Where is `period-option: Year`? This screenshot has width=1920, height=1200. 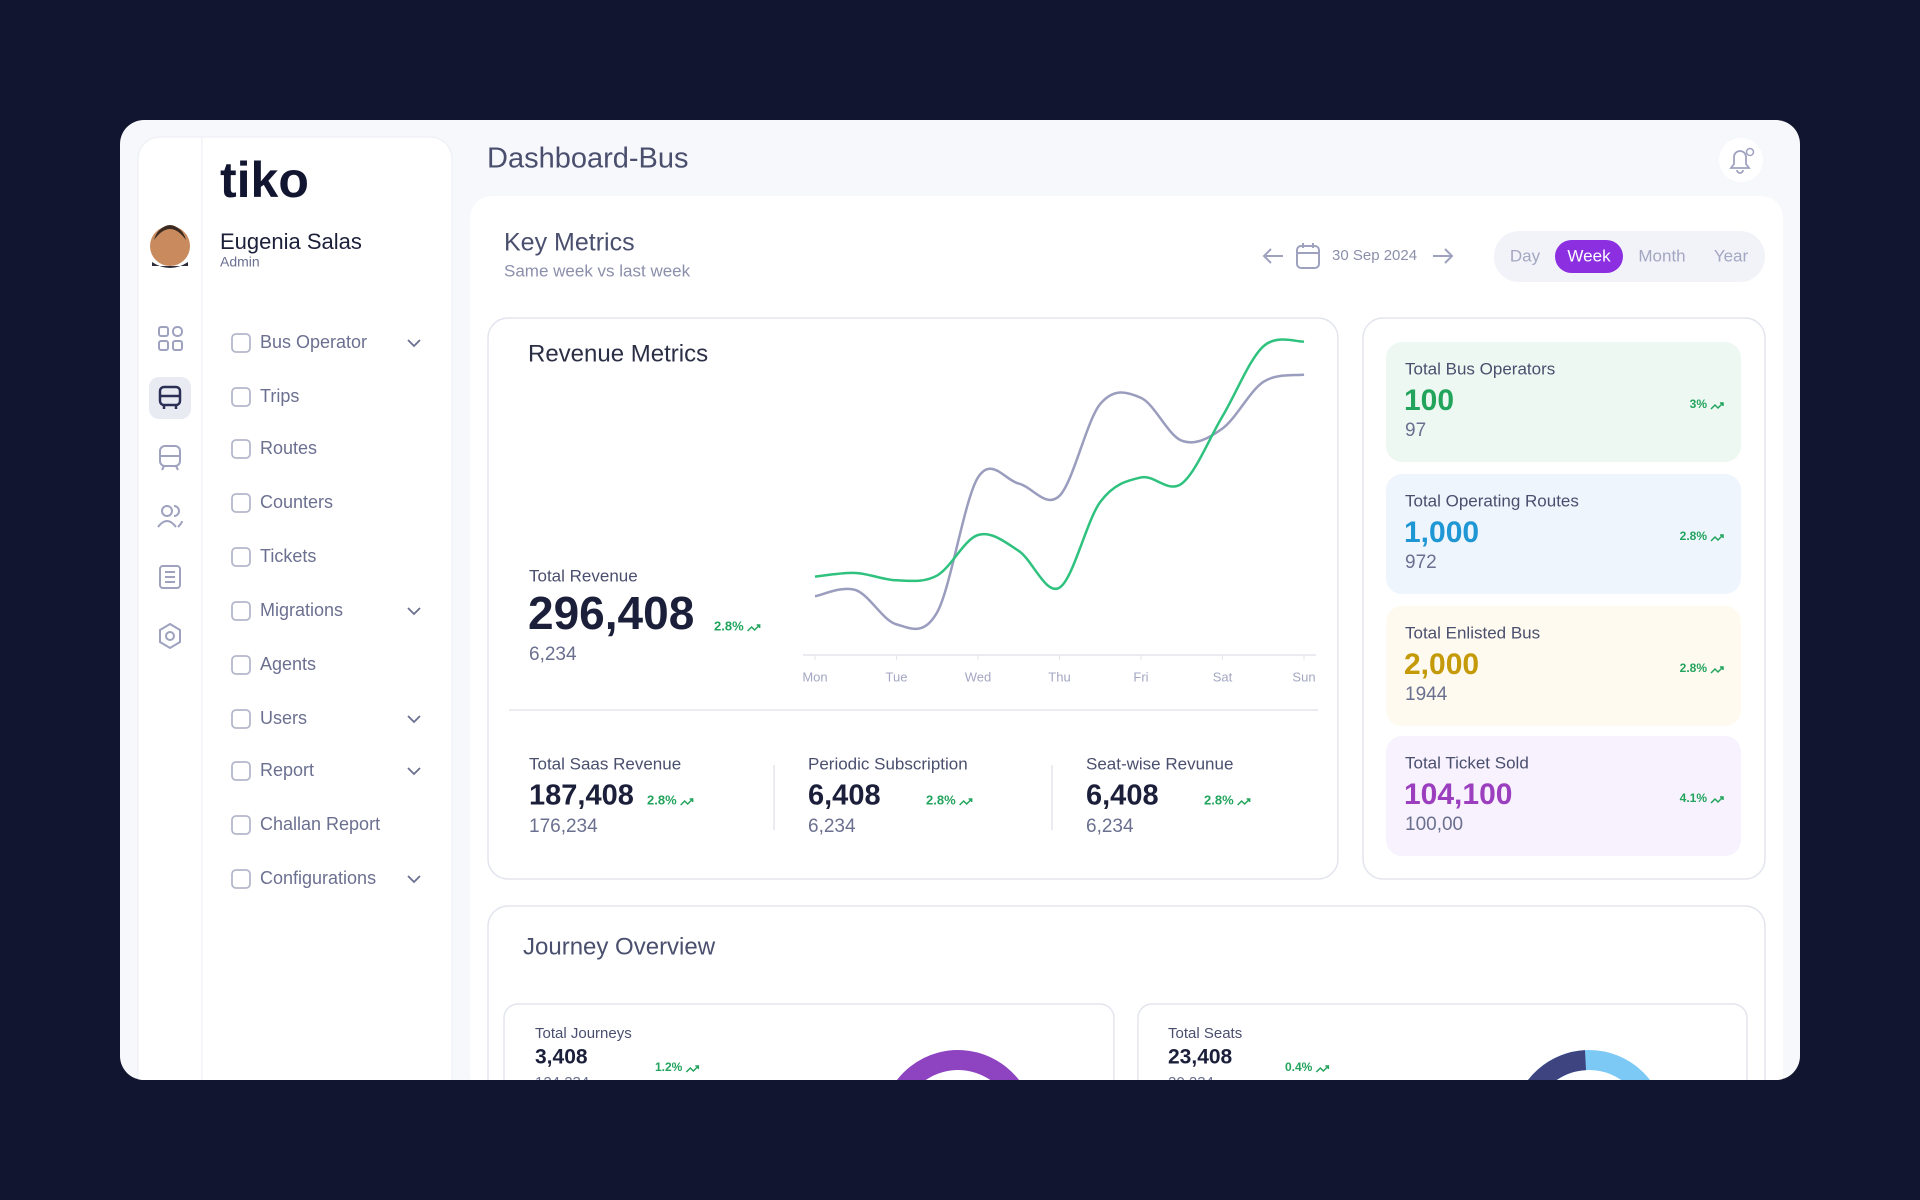
period-option: Year is located at coordinates (1731, 255).